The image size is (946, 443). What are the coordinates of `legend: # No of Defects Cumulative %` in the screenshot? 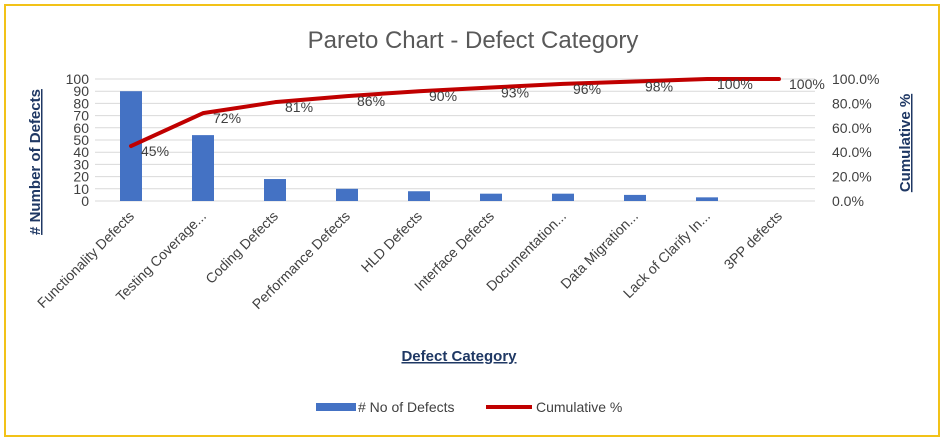 It's located at (469, 407).